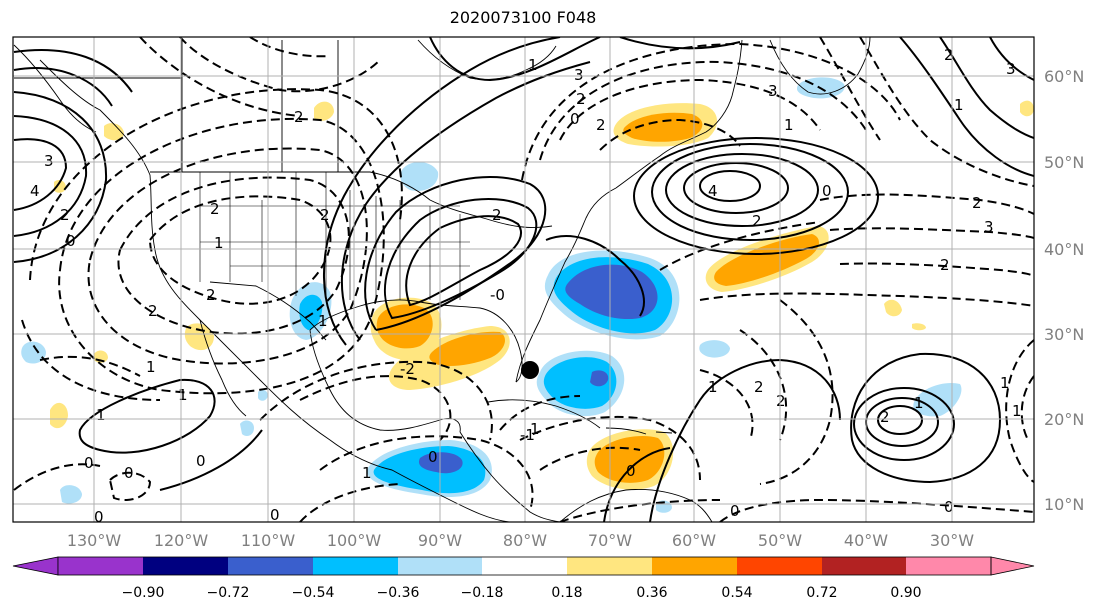 This screenshot has height=613, width=1105. Describe the element at coordinates (580, 383) in the screenshot. I see `shade-blue-caribbean-mid` at that location.